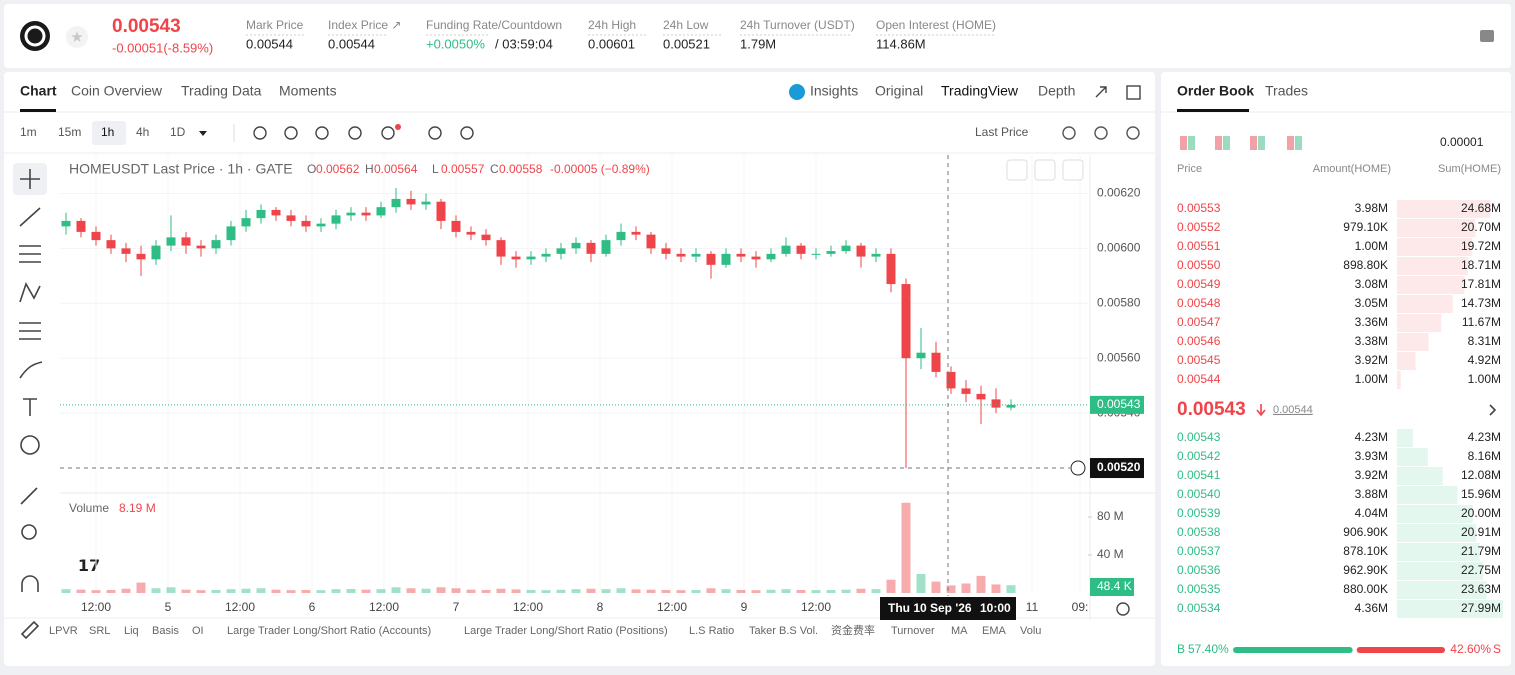  I want to click on view-tab: Insights, so click(834, 91).